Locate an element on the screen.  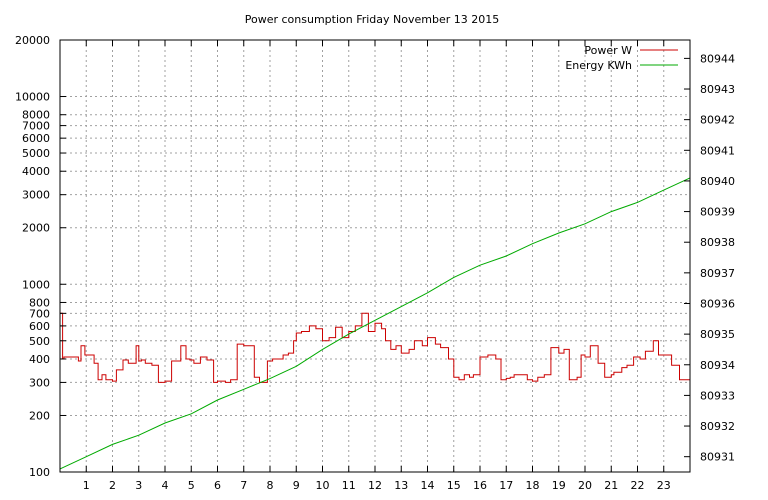
y2-tick-label: 80937 is located at coordinates (717, 273).